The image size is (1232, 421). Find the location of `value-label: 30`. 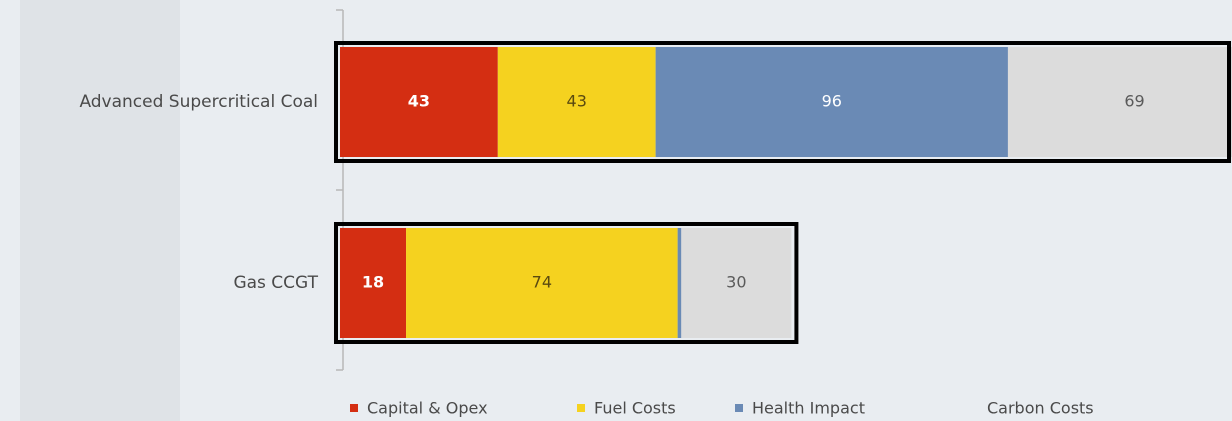

value-label: 30 is located at coordinates (736, 282).